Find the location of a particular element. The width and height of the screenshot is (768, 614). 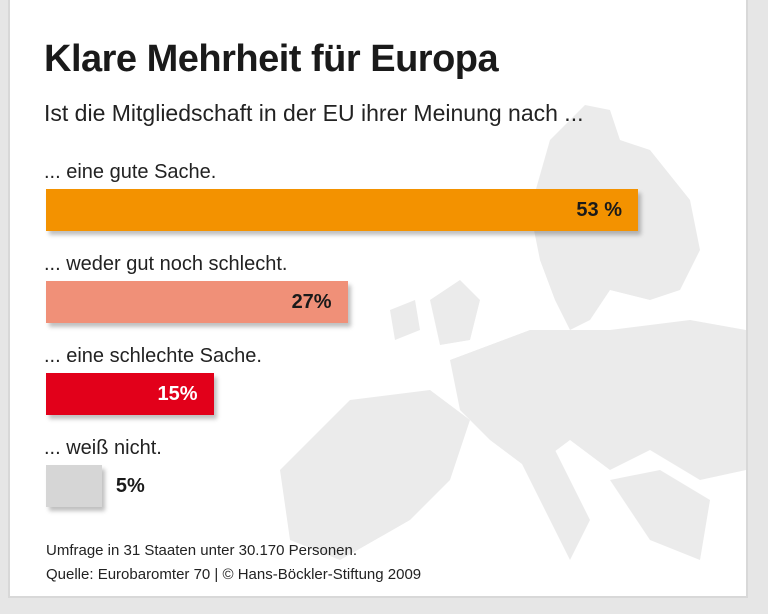

category-label: ... weder gut noch schlecht. is located at coordinates (166, 264).